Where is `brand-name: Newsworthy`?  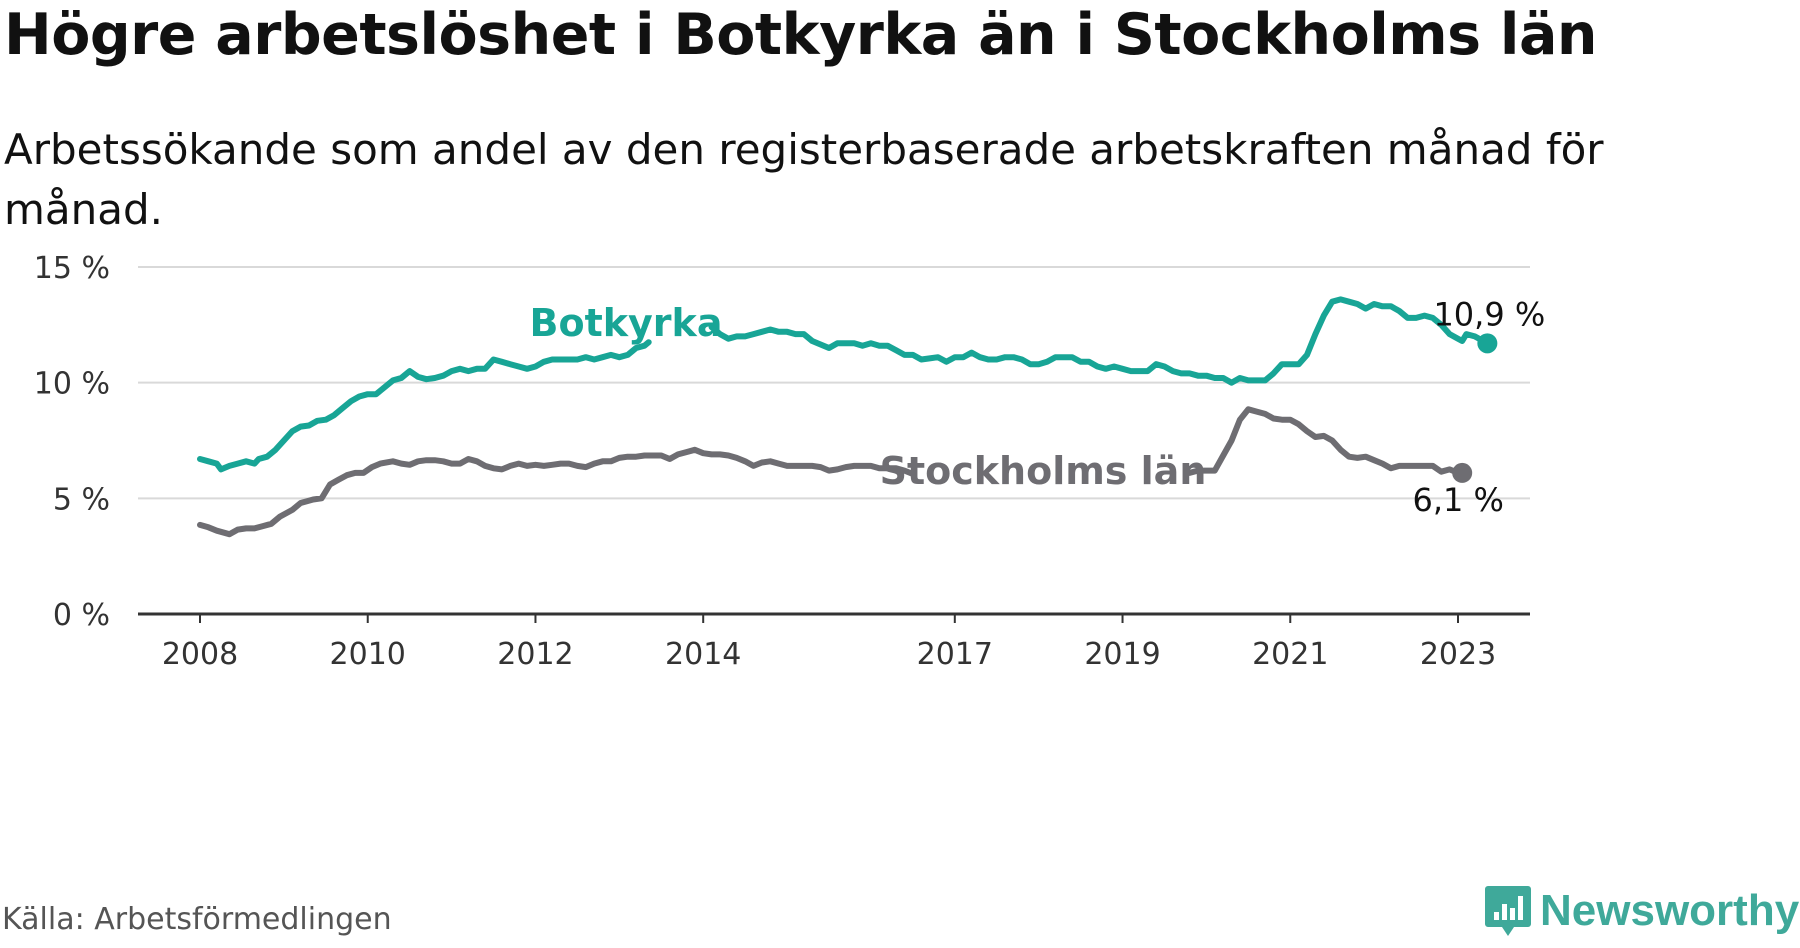 brand-name: Newsworthy is located at coordinates (1670, 910).